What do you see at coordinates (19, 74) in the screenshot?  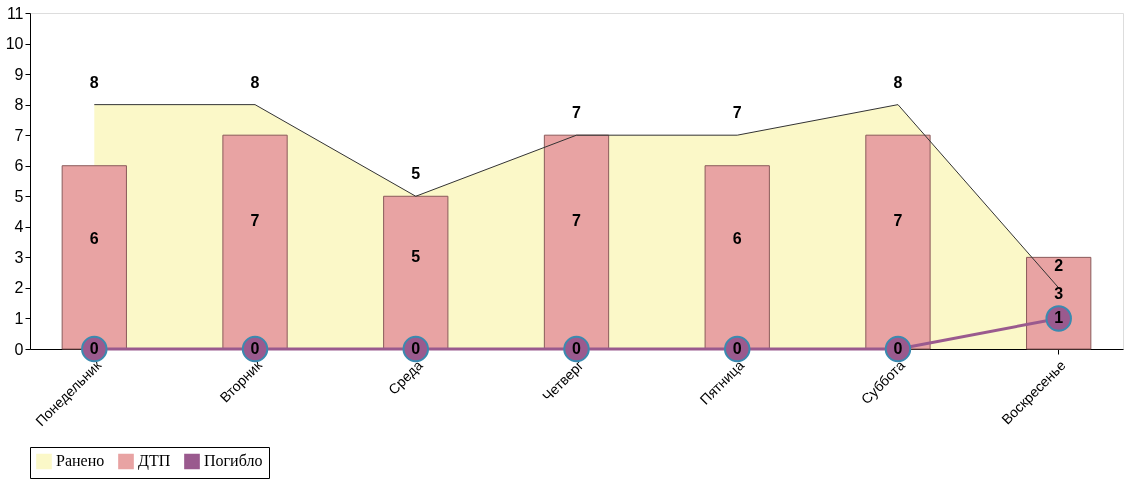 I see `y-tick-label: 9` at bounding box center [19, 74].